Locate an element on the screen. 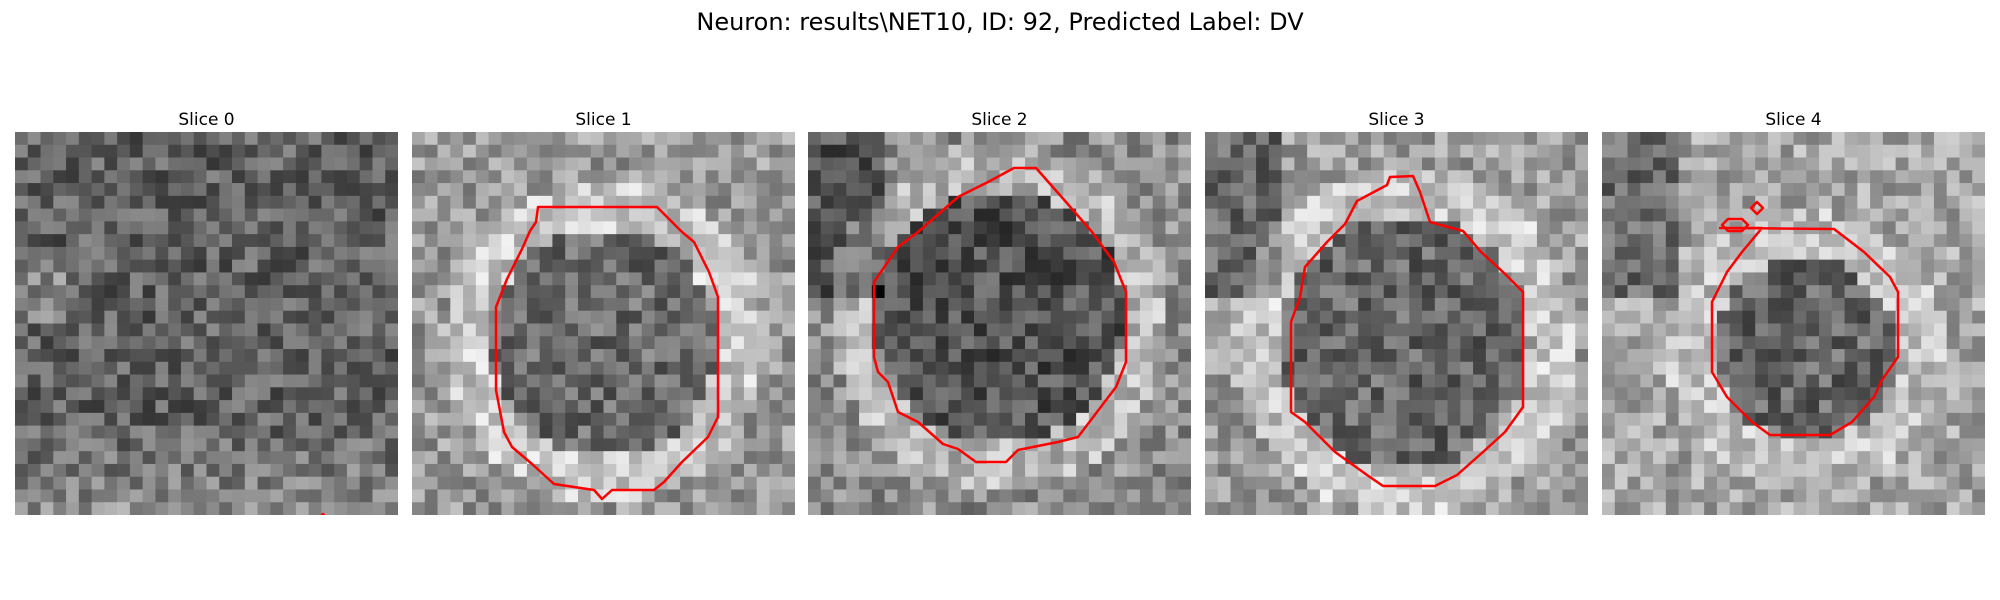 Image resolution: width=2000 pixels, height=600 pixels. slice-panel-1: Slice 1 is located at coordinates (603, 311).